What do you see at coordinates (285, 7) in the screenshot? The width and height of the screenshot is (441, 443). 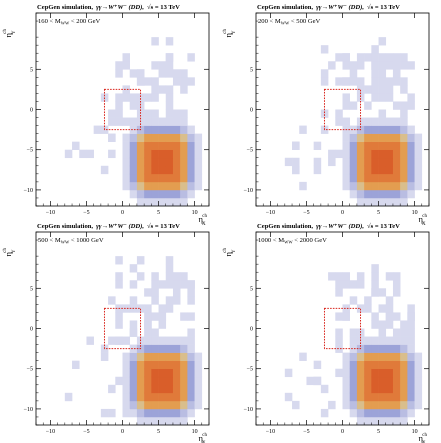 I see `header-generator: CepGen simulation,` at bounding box center [285, 7].